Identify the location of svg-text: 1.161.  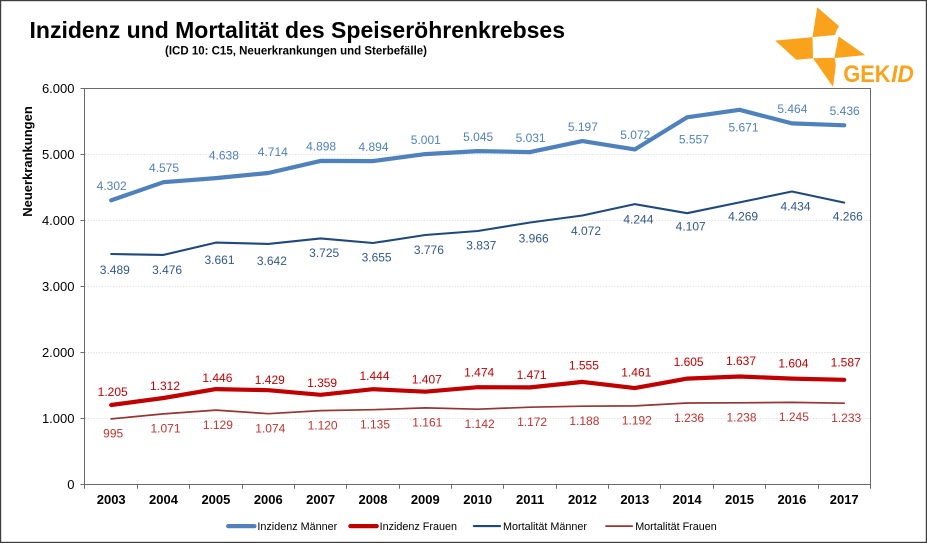
(427, 423).